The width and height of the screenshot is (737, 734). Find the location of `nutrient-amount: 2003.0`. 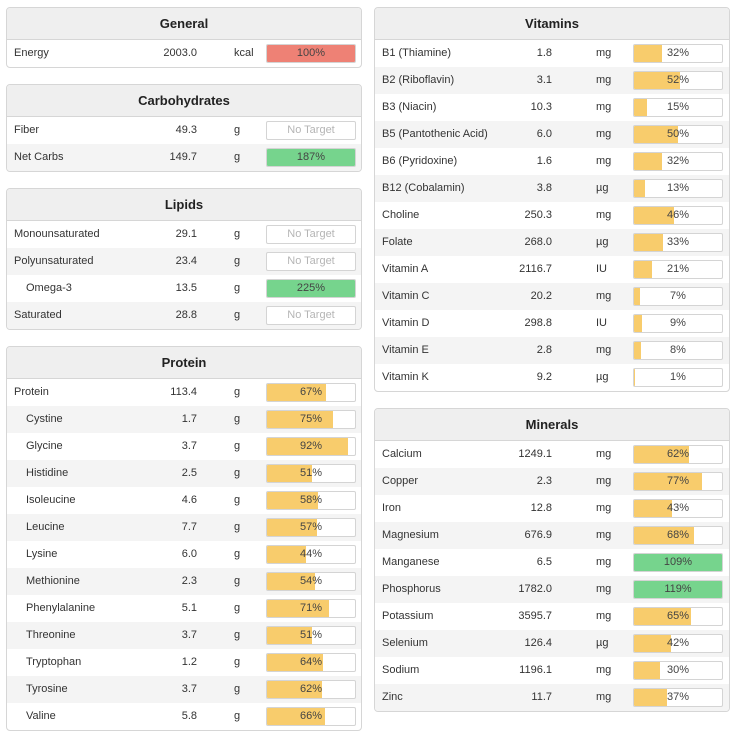

nutrient-amount: 2003.0 is located at coordinates (180, 53).